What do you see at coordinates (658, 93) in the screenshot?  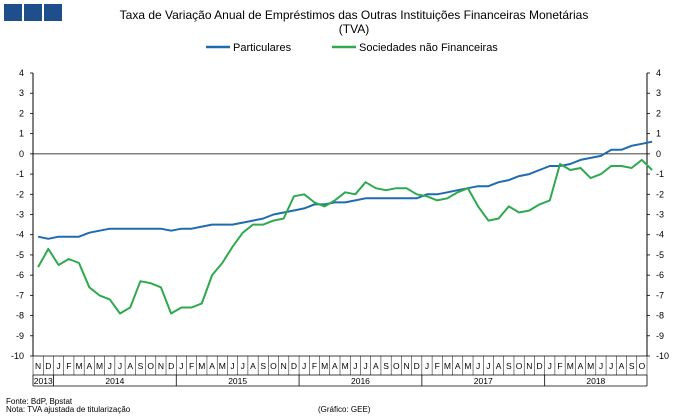 I see `y-tick-label-right: 3` at bounding box center [658, 93].